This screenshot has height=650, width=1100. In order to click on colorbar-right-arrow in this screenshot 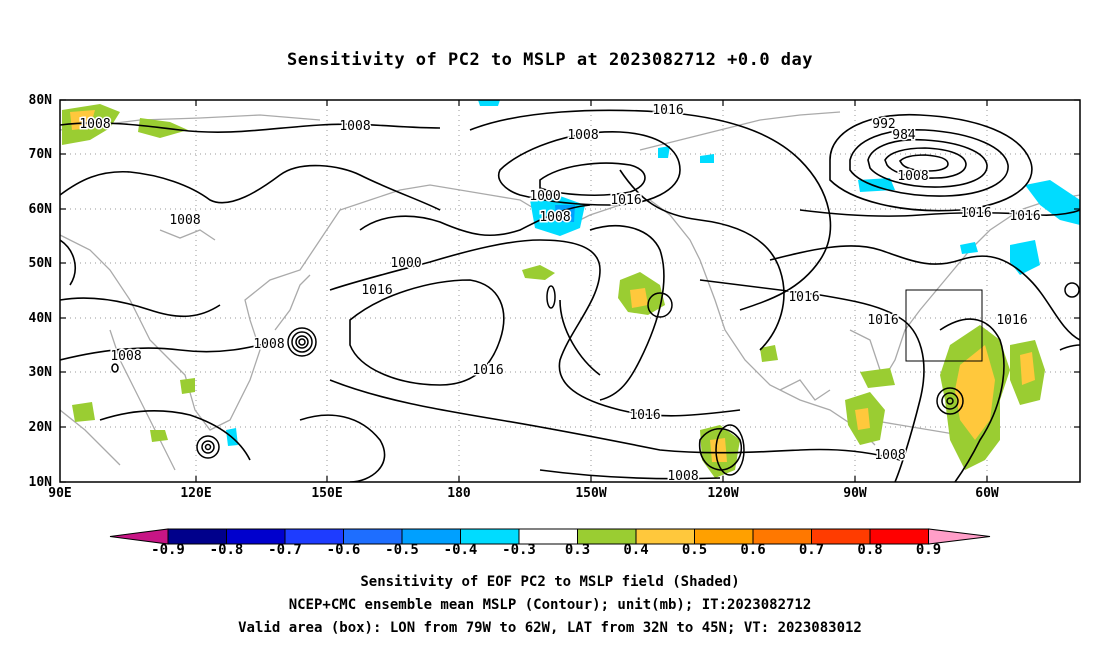, I will do `click(959, 536)`.